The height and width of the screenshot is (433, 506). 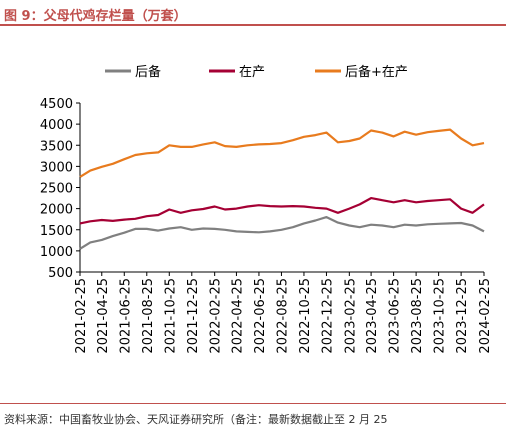 I want to click on y-tick-label: 1500, so click(x=56, y=231).